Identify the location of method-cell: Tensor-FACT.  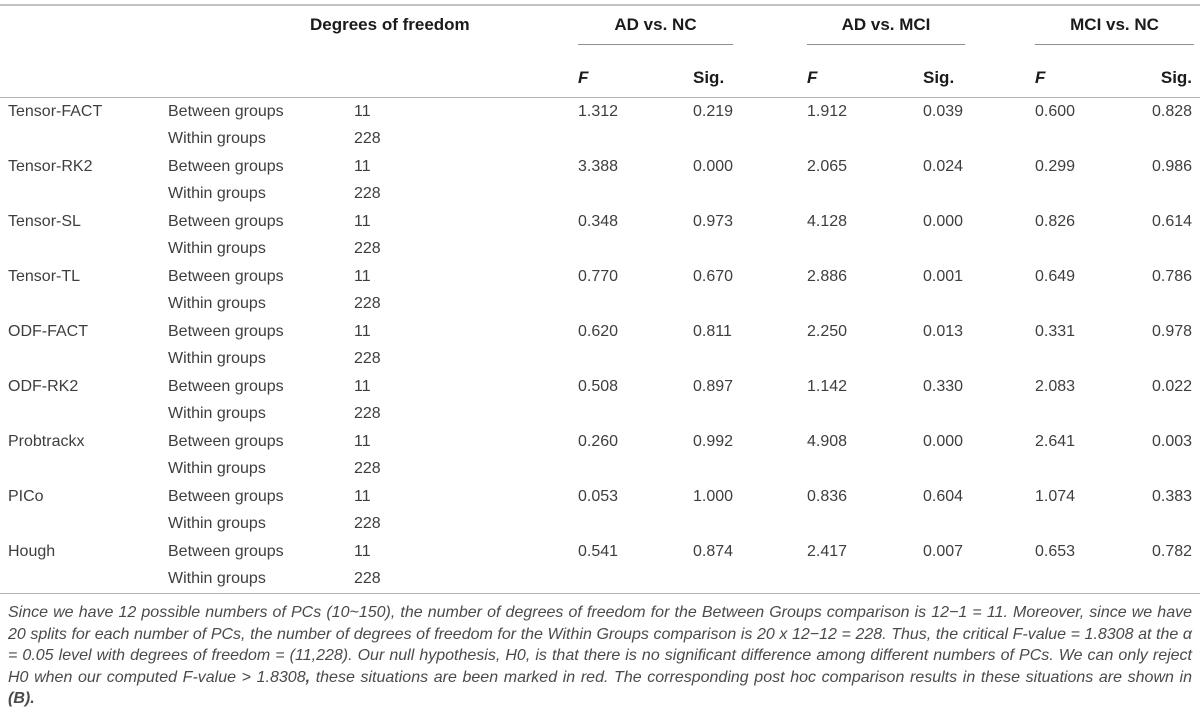
(55, 111).